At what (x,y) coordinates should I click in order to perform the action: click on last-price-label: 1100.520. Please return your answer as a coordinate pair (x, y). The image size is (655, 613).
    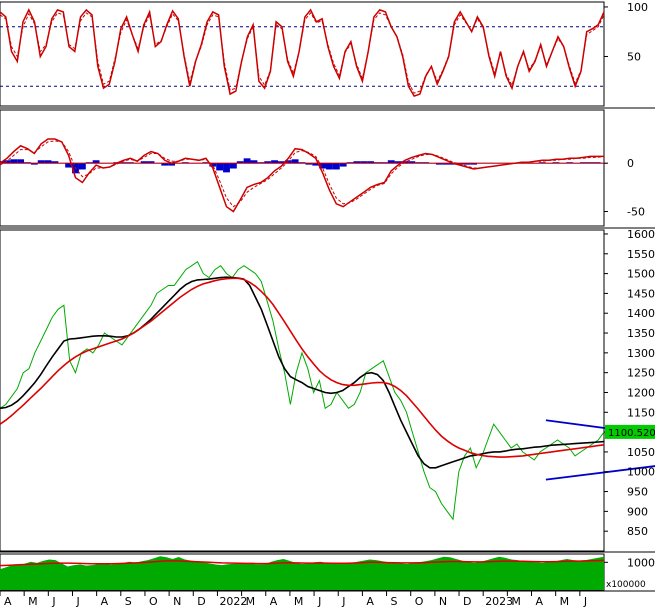
    Looking at the image, I should click on (631, 433).